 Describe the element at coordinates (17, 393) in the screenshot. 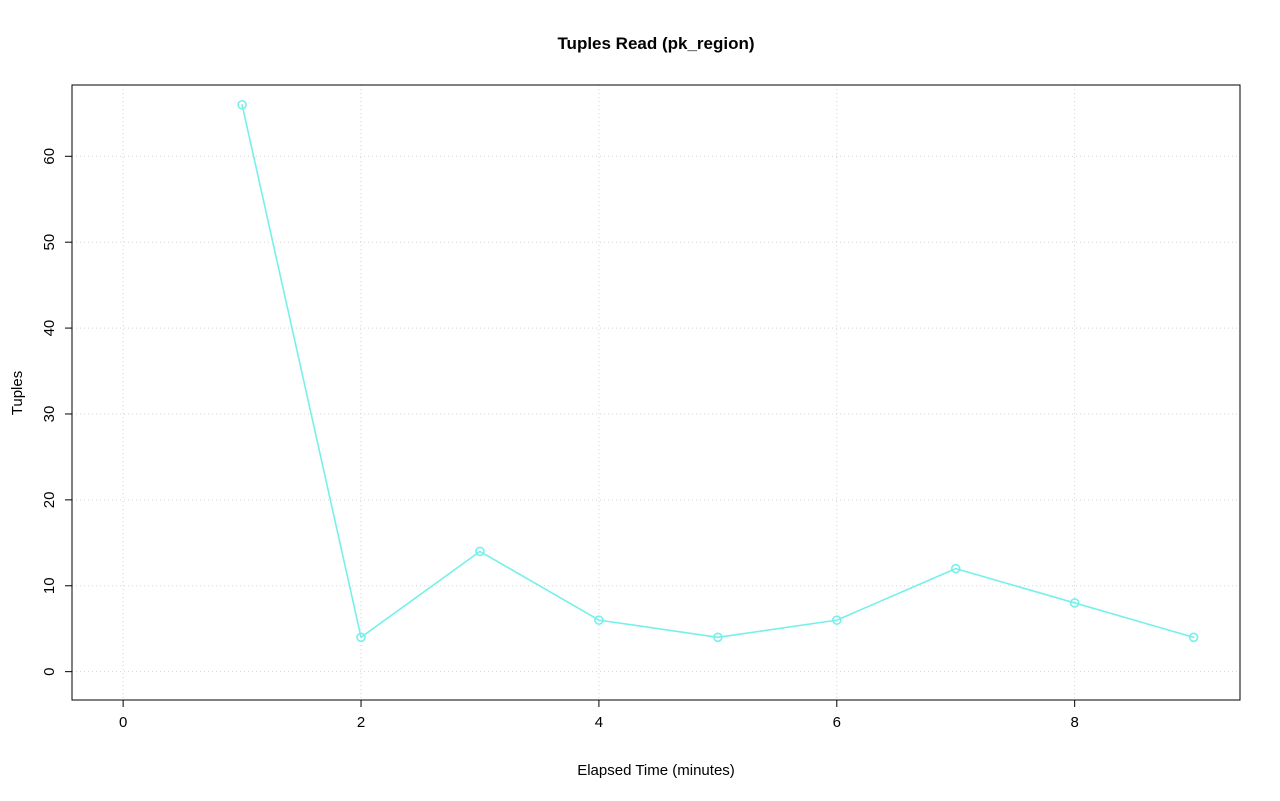

I see `y-axis-label: Tuples` at that location.